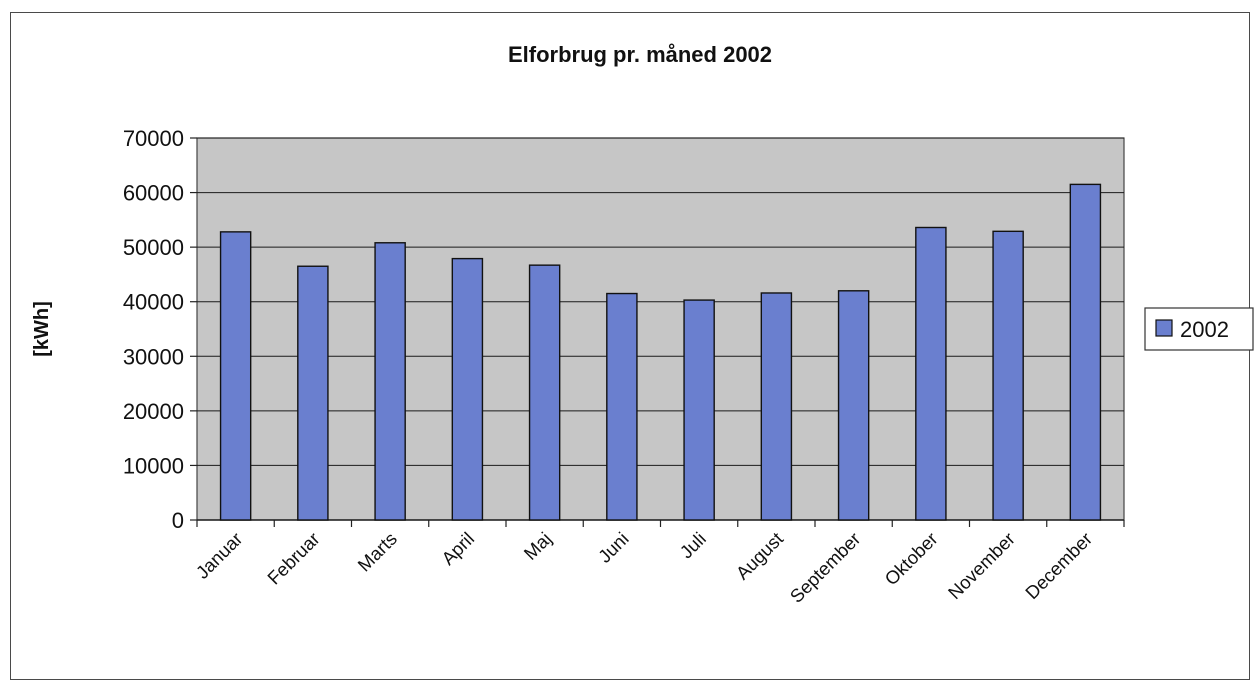 The width and height of the screenshot is (1257, 685). Describe the element at coordinates (660, 523) in the screenshot. I see `x-axis-ticks` at that location.